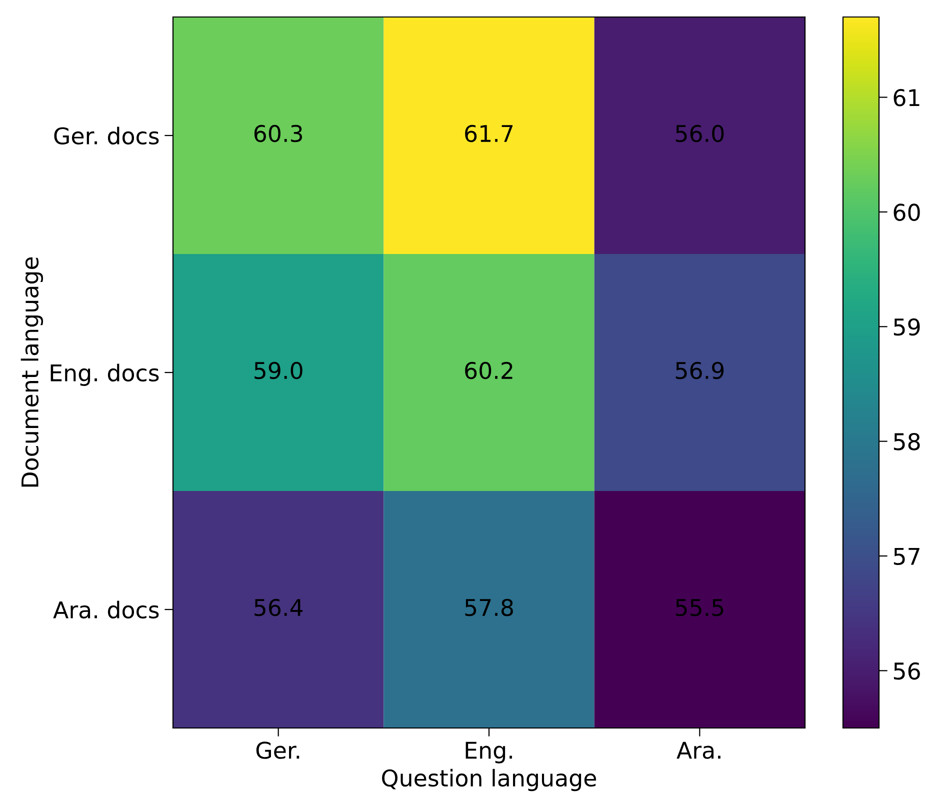  I want to click on data-label: 55.5, so click(700, 607).